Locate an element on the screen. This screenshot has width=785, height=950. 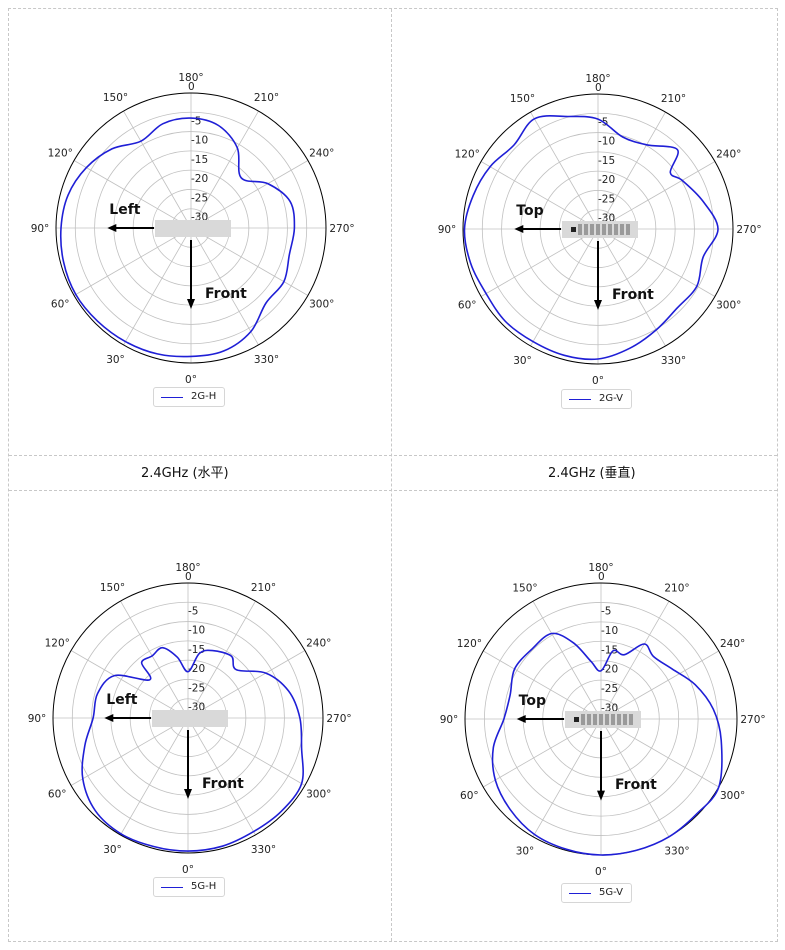
radial-tick-label: -20 is located at coordinates (606, 180).